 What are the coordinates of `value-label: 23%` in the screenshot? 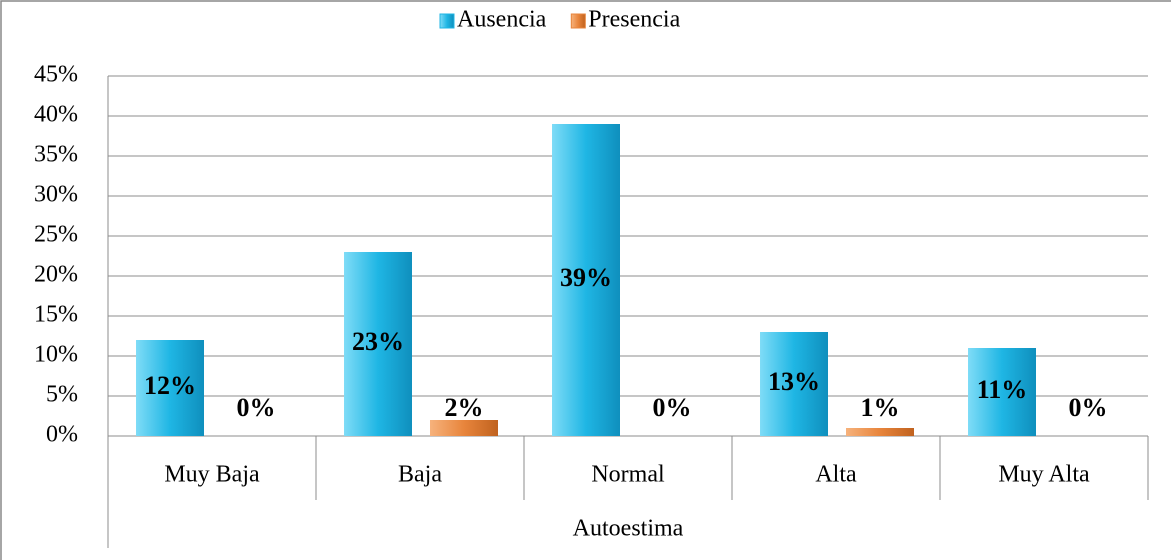 It's located at (378, 341).